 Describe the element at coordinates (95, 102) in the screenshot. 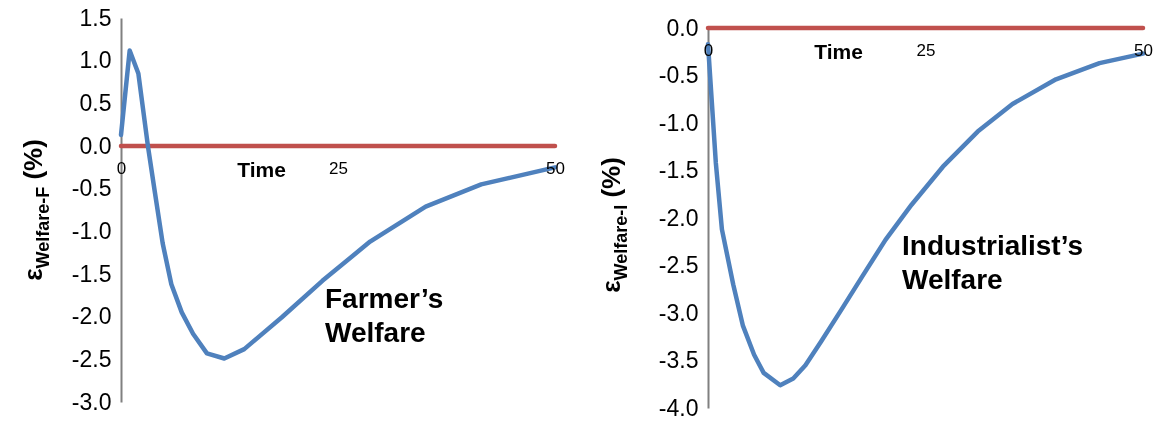

I see `y-tick-label: 0.5` at that location.